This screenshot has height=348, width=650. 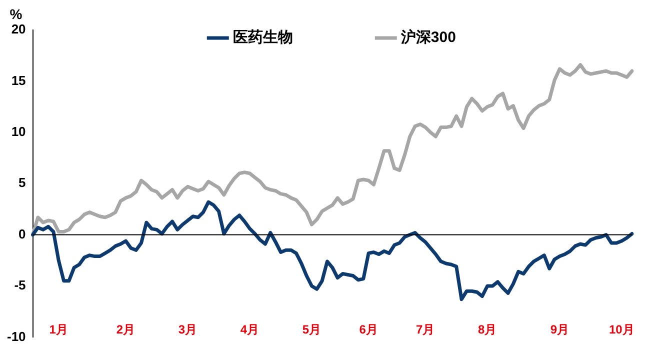 I want to click on legend-label: 沪深300, so click(x=428, y=37).